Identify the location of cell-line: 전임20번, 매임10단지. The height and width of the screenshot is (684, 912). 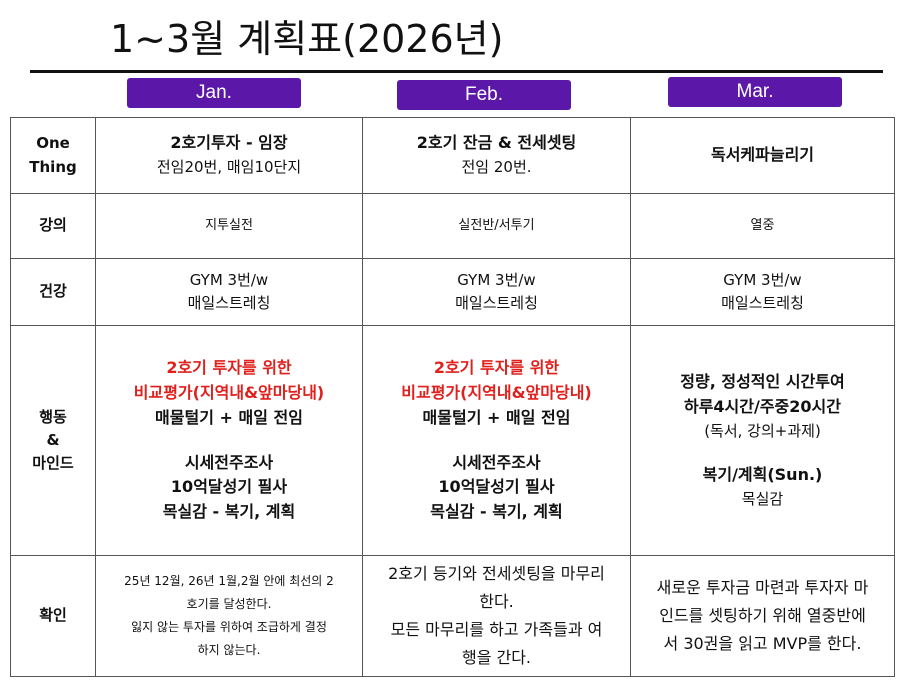
(229, 167).